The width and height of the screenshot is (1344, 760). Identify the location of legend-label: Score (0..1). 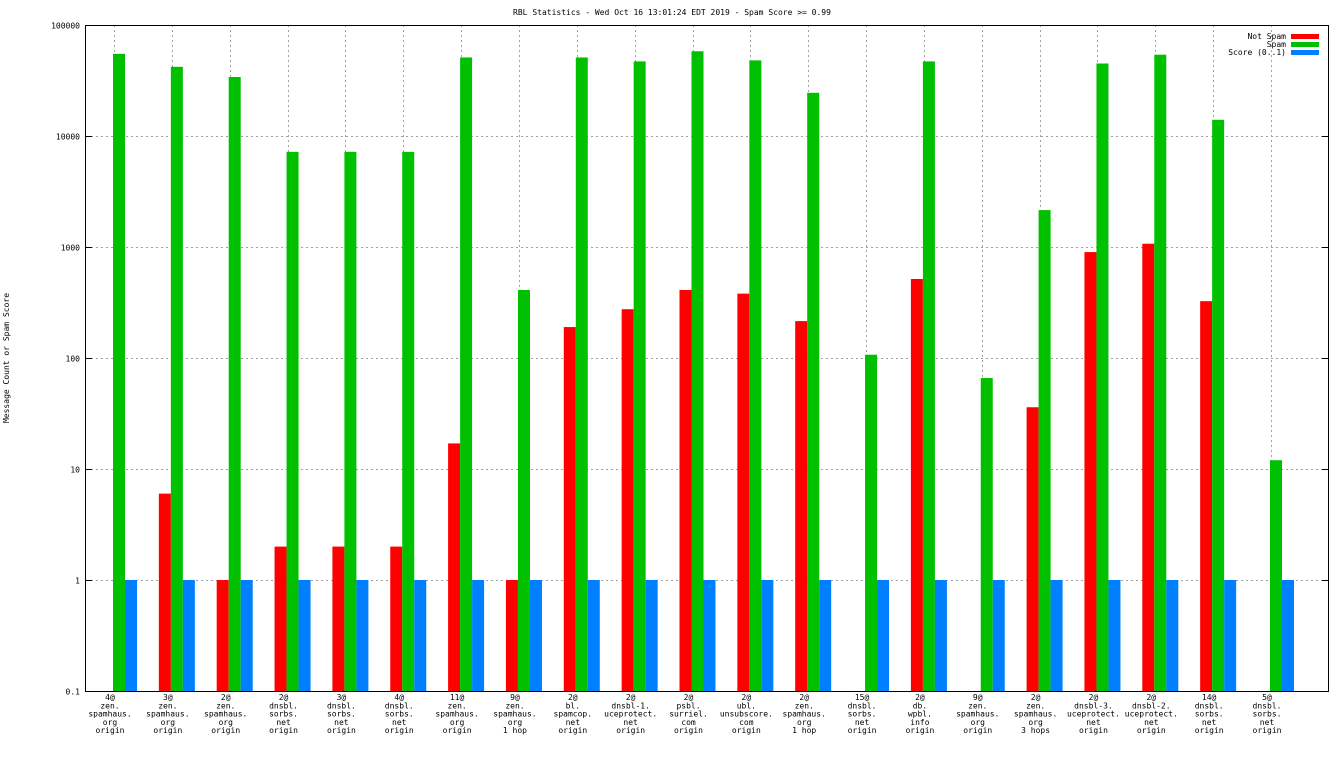
(1257, 52).